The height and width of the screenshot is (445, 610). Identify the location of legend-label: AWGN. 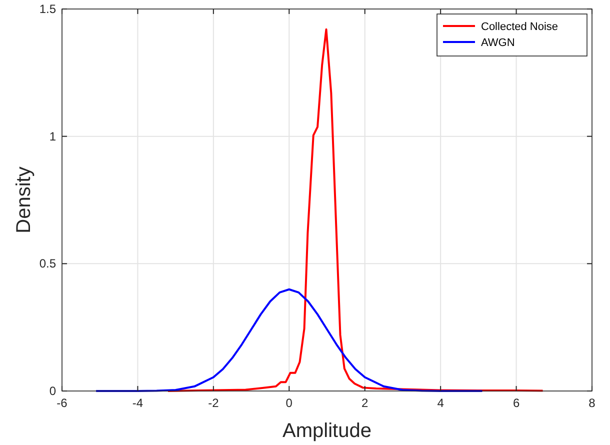
(498, 43).